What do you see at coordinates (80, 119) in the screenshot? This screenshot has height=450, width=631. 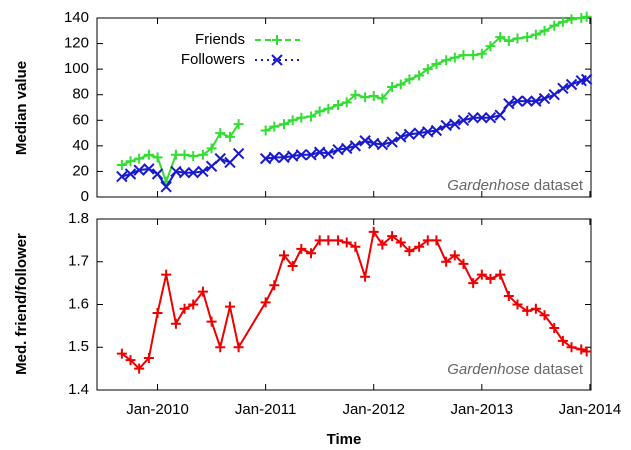 I see `y-tick-label: 60` at bounding box center [80, 119].